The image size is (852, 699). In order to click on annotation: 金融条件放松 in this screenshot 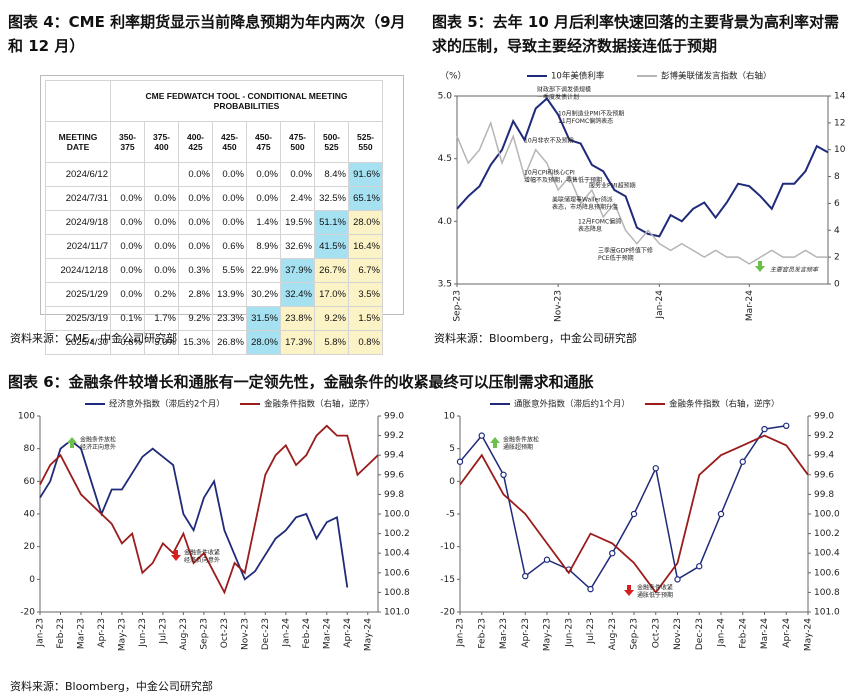, I will do `click(521, 440)`.